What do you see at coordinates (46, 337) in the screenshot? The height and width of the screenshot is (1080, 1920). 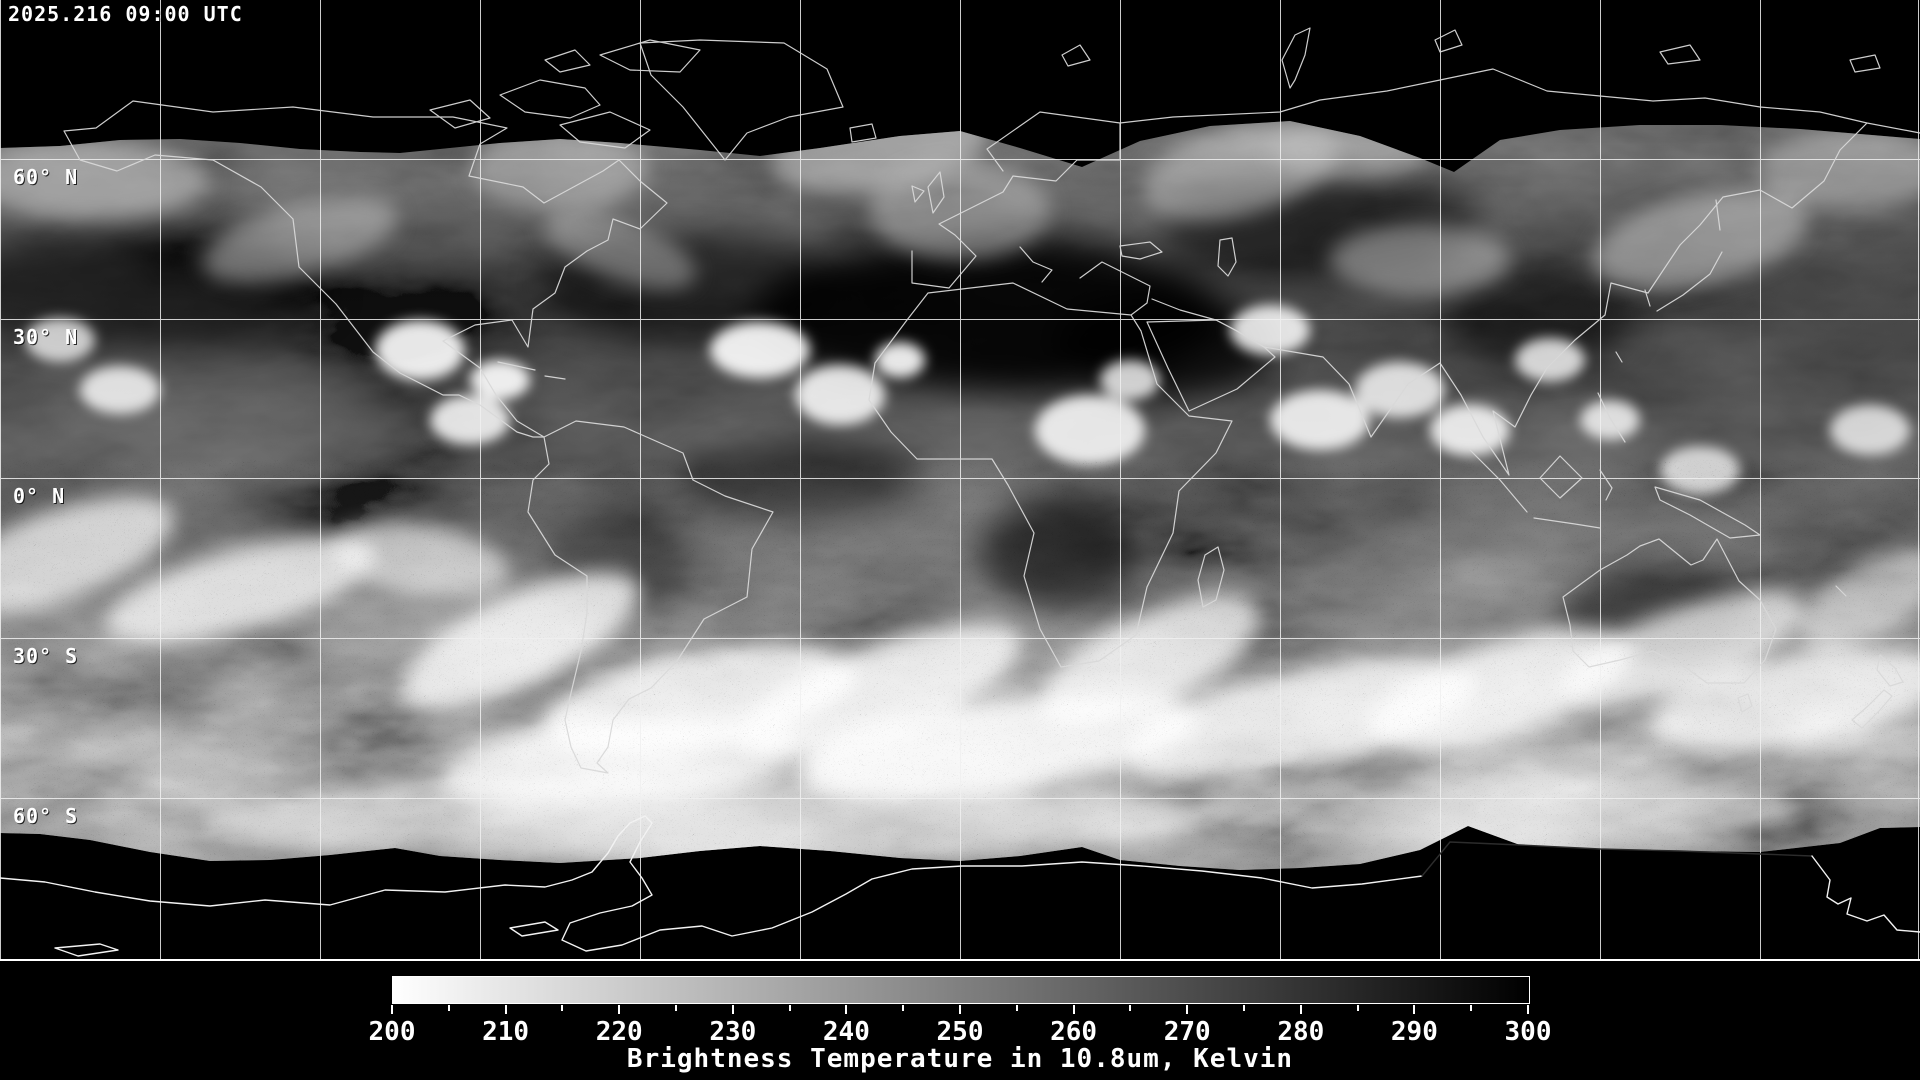 I see `latitude-label: 30° N` at bounding box center [46, 337].